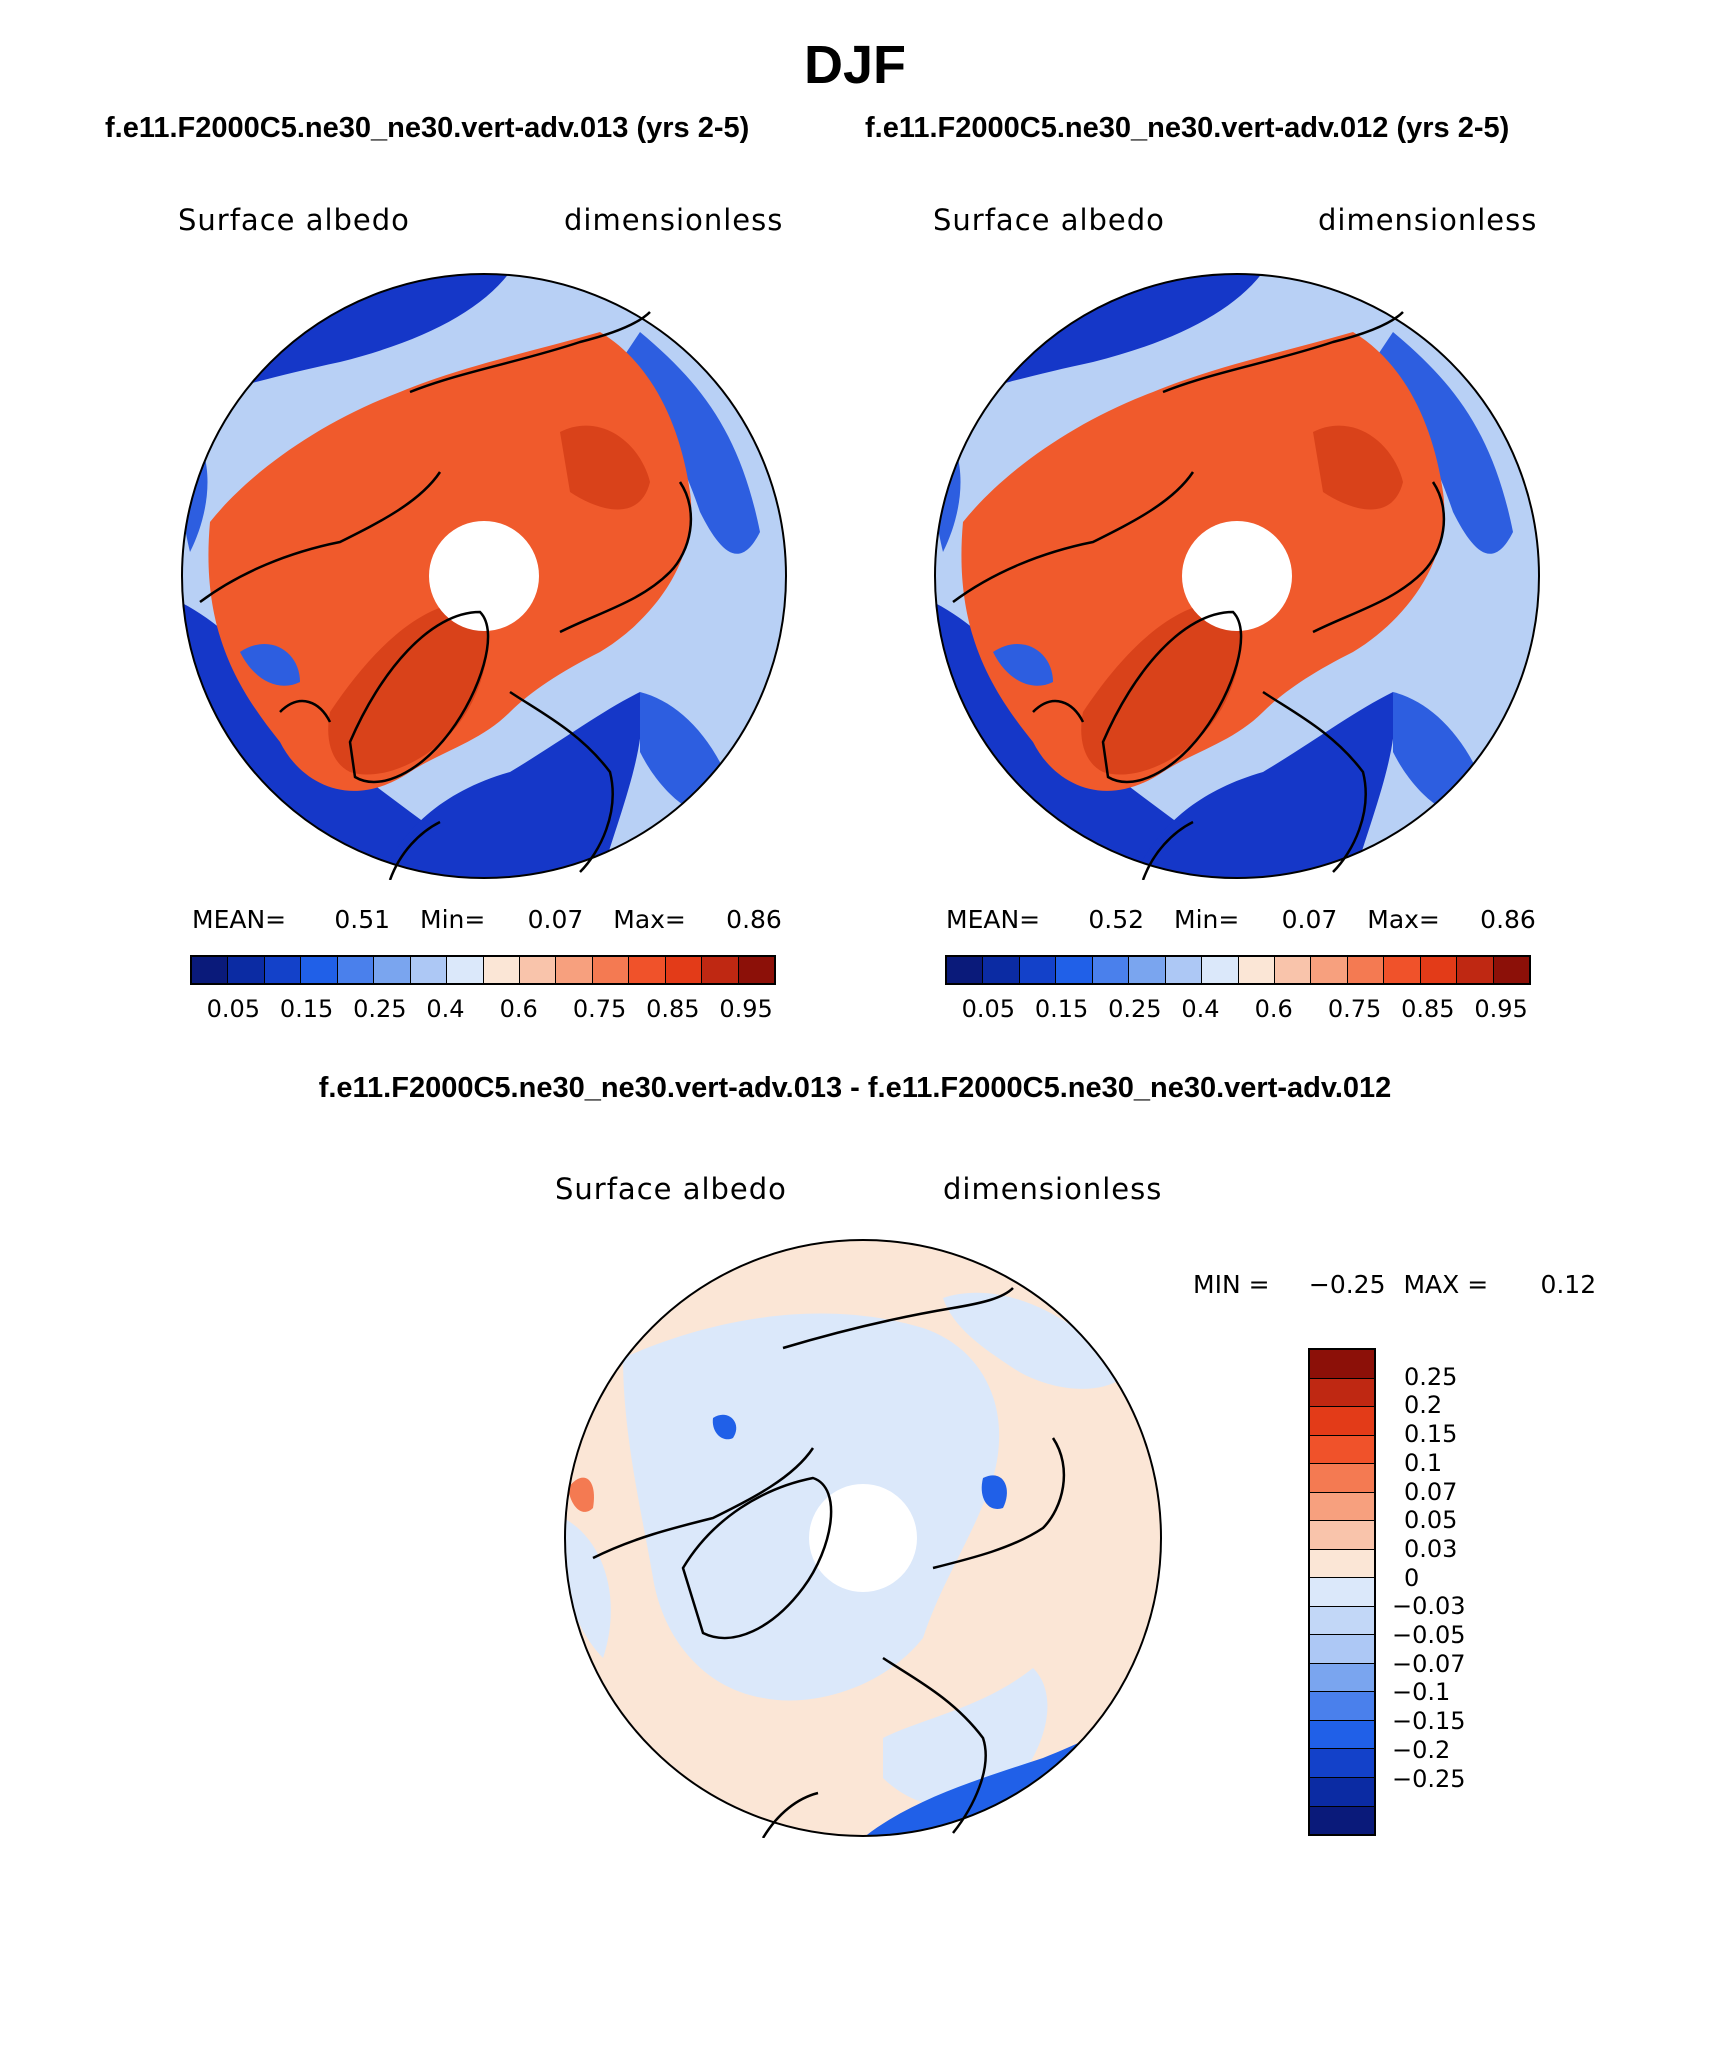 The width and height of the screenshot is (1710, 2061). Describe the element at coordinates (1421, 1692) in the screenshot. I see `panel3-colorbar-label: −0.1` at that location.